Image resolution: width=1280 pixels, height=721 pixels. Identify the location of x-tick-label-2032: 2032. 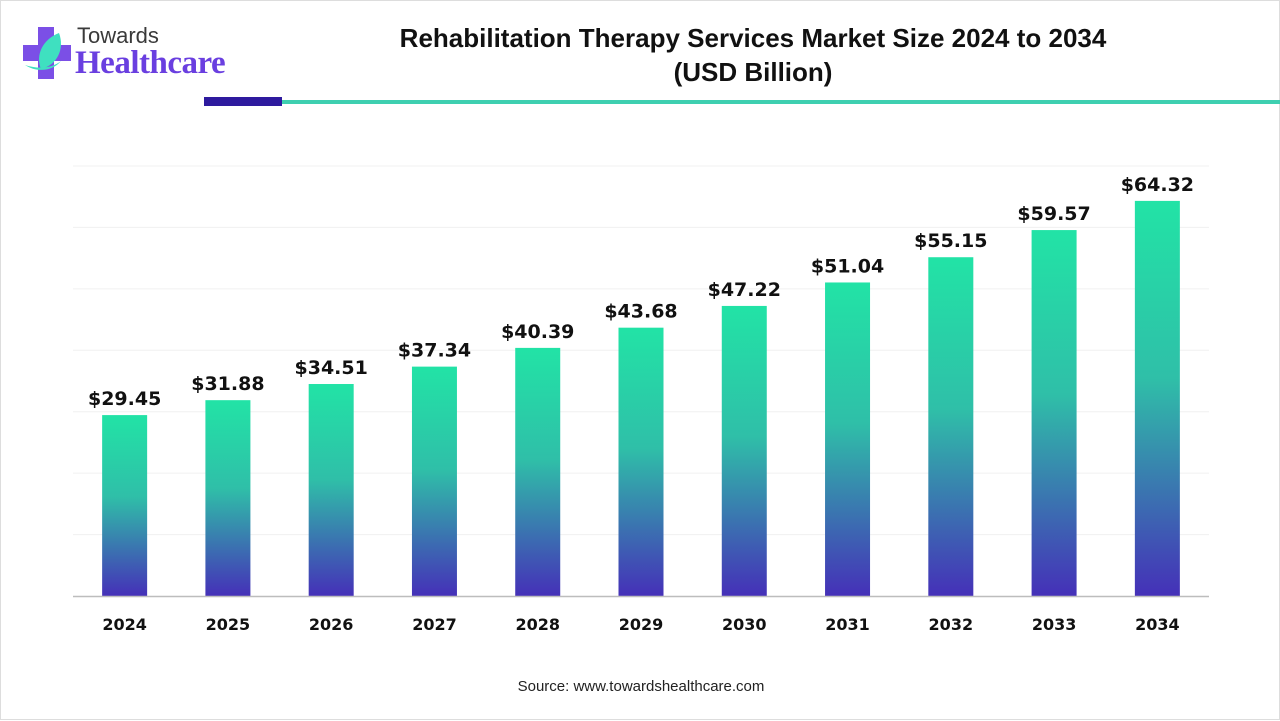
(951, 624).